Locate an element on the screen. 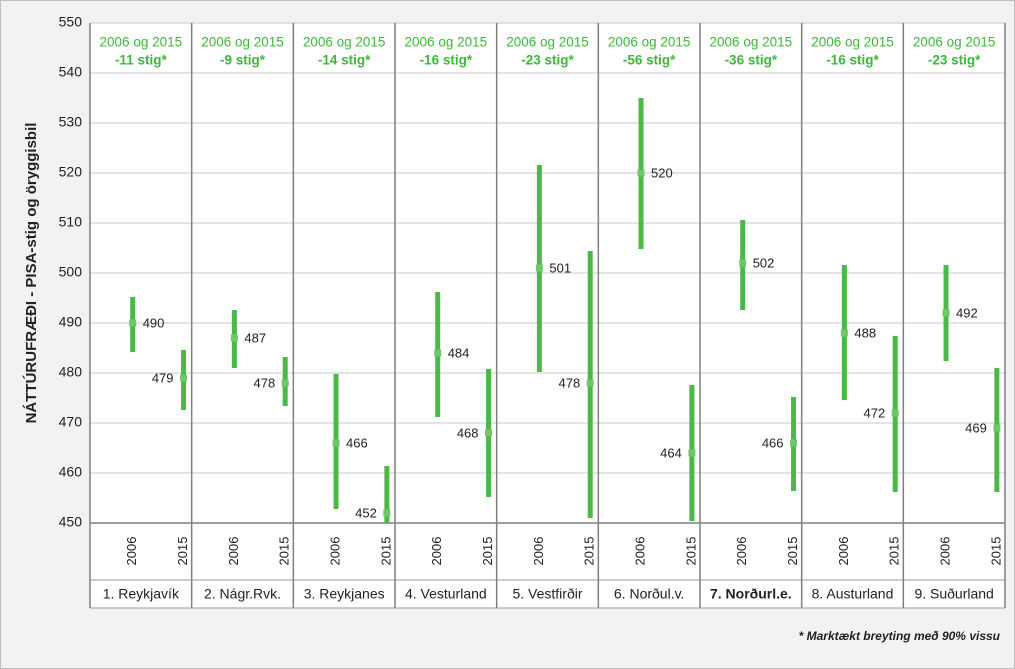 The image size is (1015, 669). data-label: 487 is located at coordinates (255, 337).